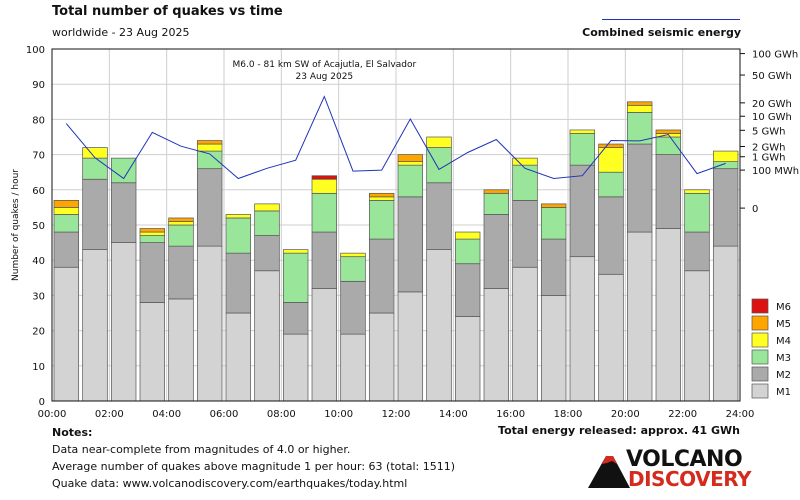 The image size is (800, 500). Describe the element at coordinates (109, 414) in the screenshot. I see `x-tick-label: 02:00` at that location.